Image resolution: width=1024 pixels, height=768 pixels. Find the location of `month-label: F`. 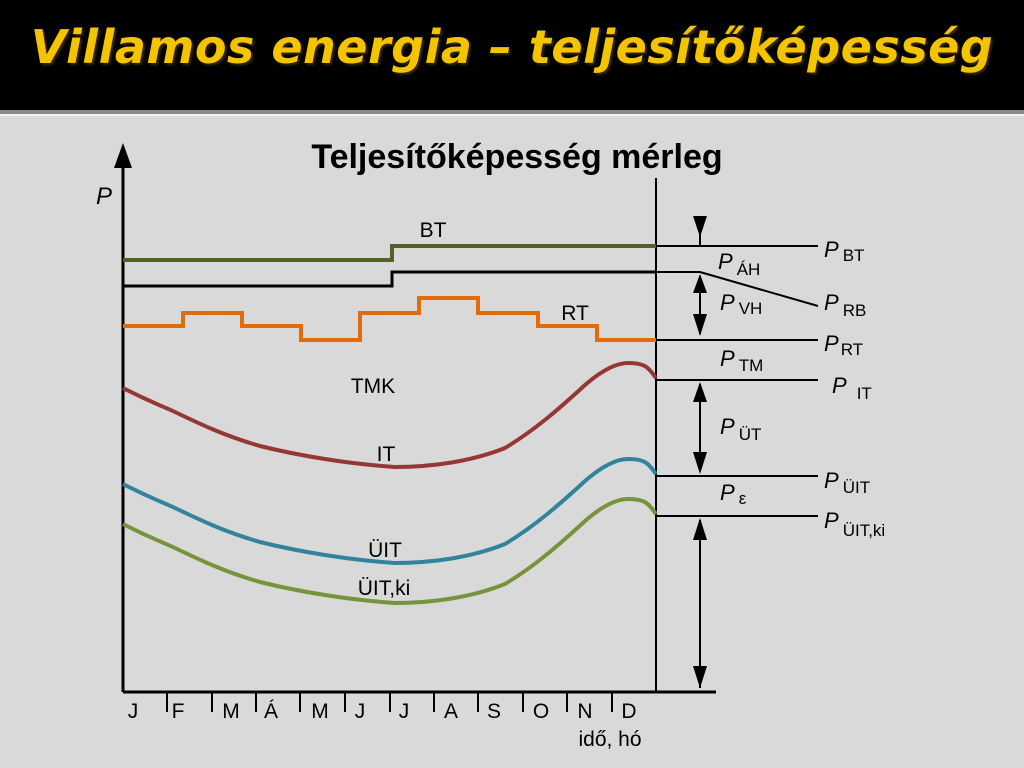

month-label: F is located at coordinates (178, 711).